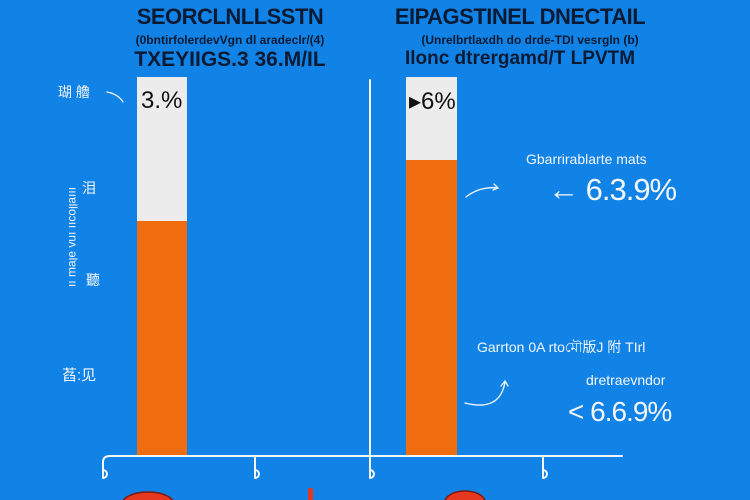 This screenshot has width=750, height=500. Describe the element at coordinates (230, 40) in the screenshot. I see `left-subtitle: (0bntirfolerdevVgn dl aradeclr/(4)` at that location.